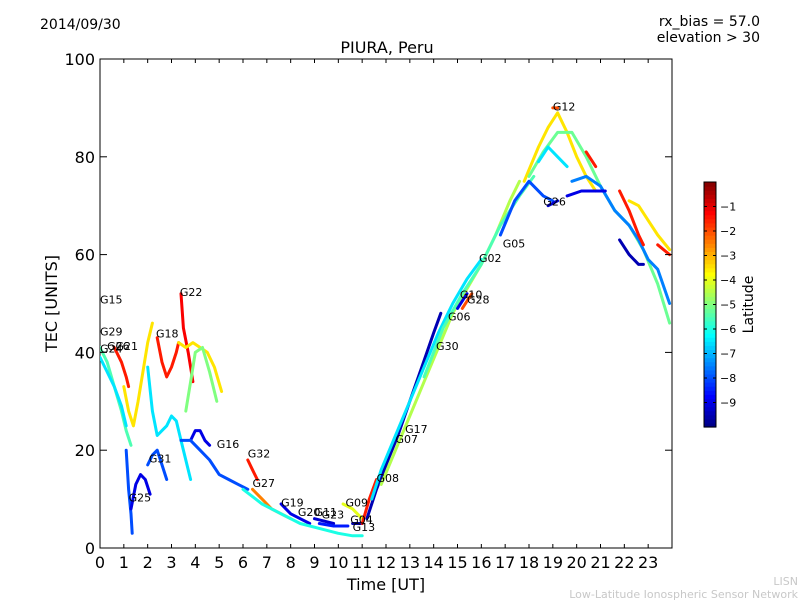  Describe the element at coordinates (728, 329) in the screenshot. I see `colorbar-tick-label: −6` at that location.